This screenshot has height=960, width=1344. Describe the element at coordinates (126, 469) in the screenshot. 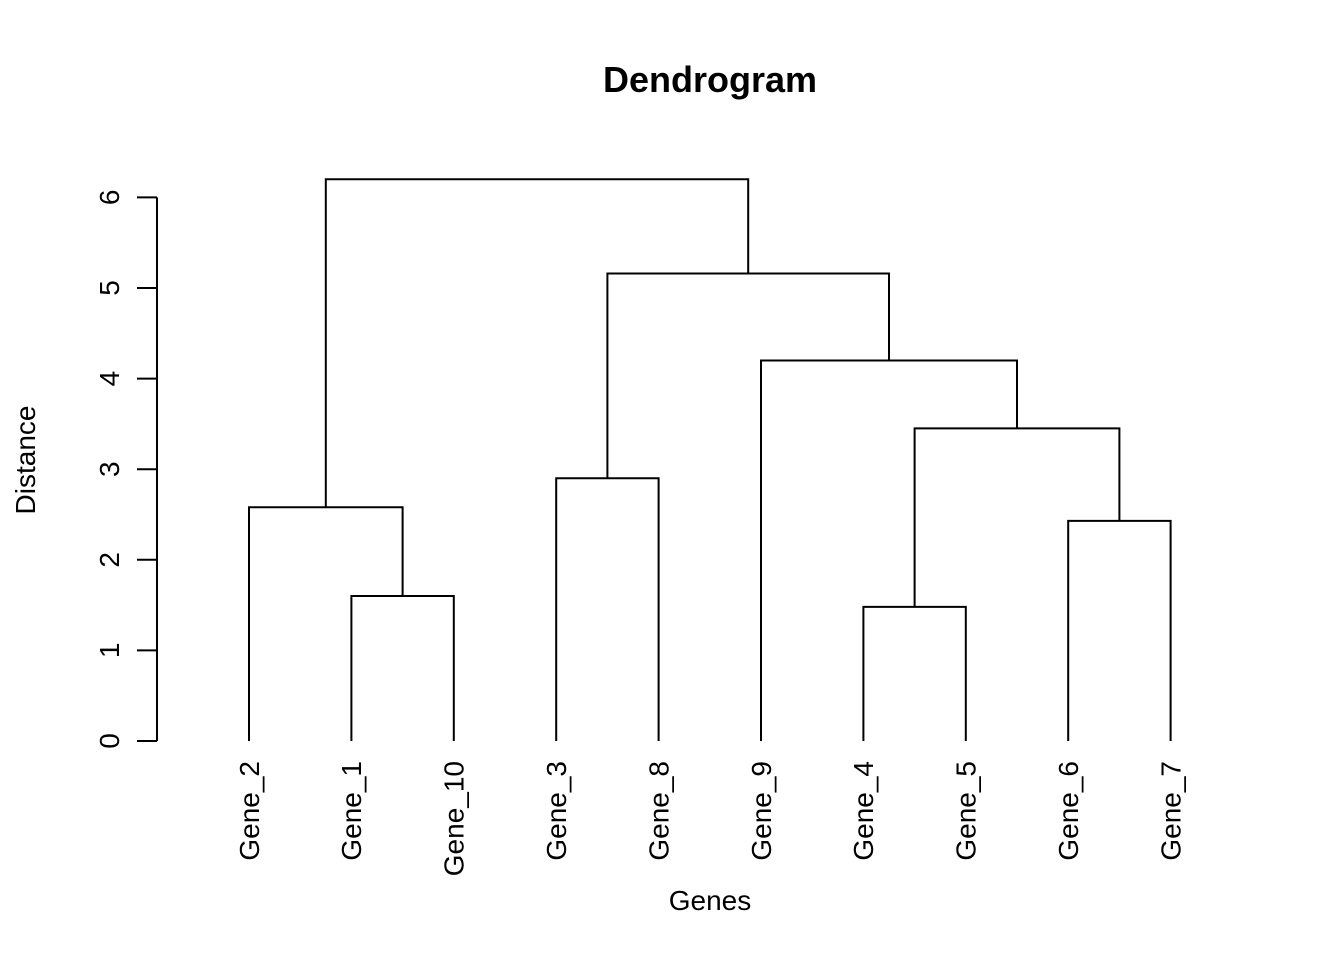

I see `y-axis: 0 1 2 3 4 5 6` at that location.